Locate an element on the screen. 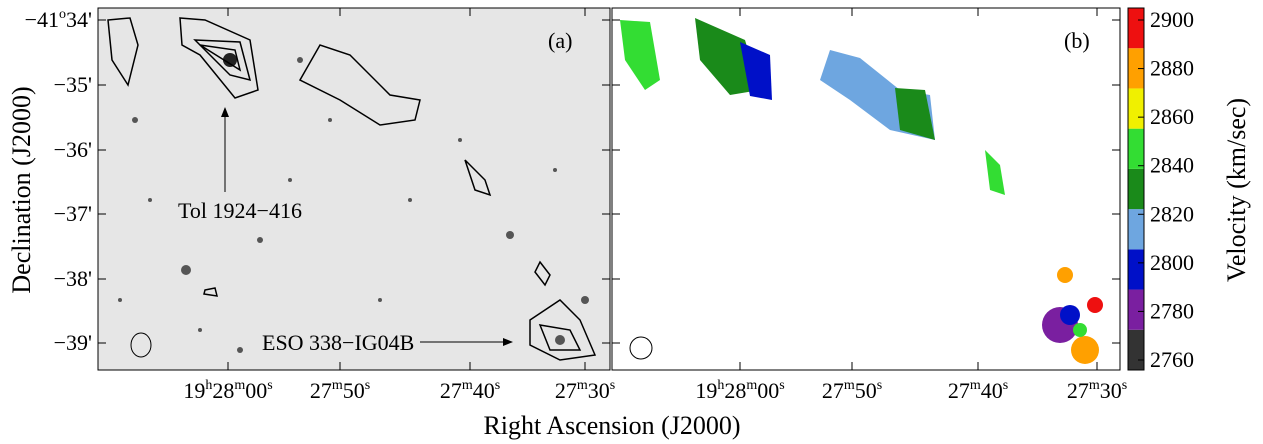  colorbar-tick-label: 2800 is located at coordinates (1172, 262).